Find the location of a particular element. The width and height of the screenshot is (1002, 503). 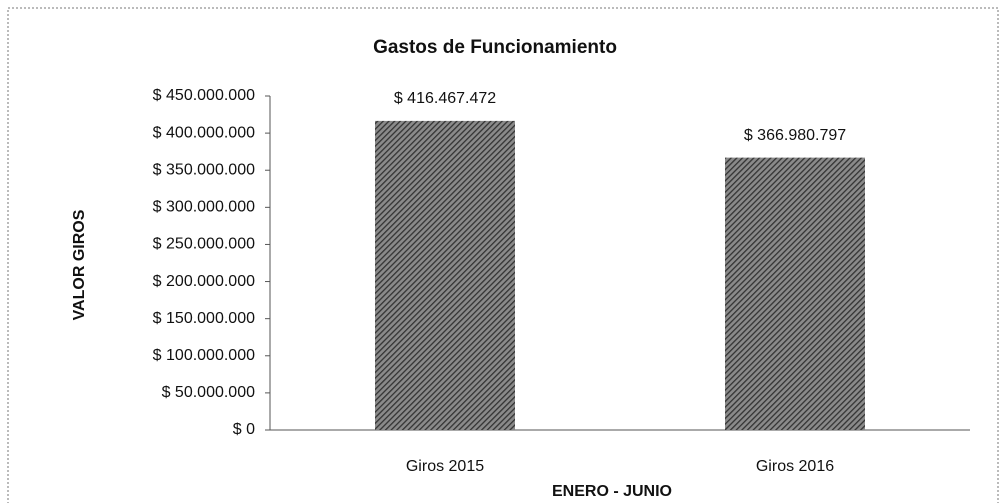

y-axis-title: VALOR GIROS is located at coordinates (79, 264).